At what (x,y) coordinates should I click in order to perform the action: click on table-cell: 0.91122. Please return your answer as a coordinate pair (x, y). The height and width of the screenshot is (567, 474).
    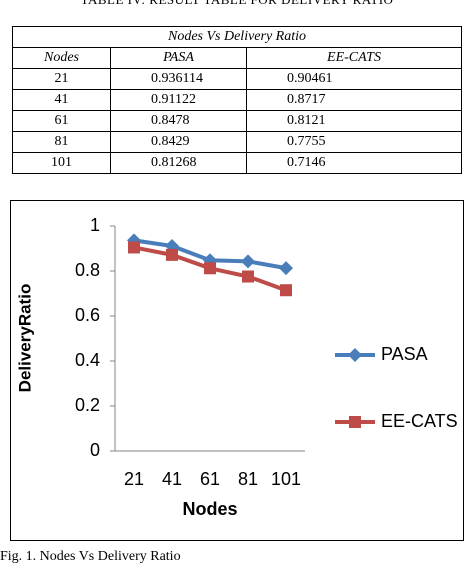
    Looking at the image, I should click on (178, 100).